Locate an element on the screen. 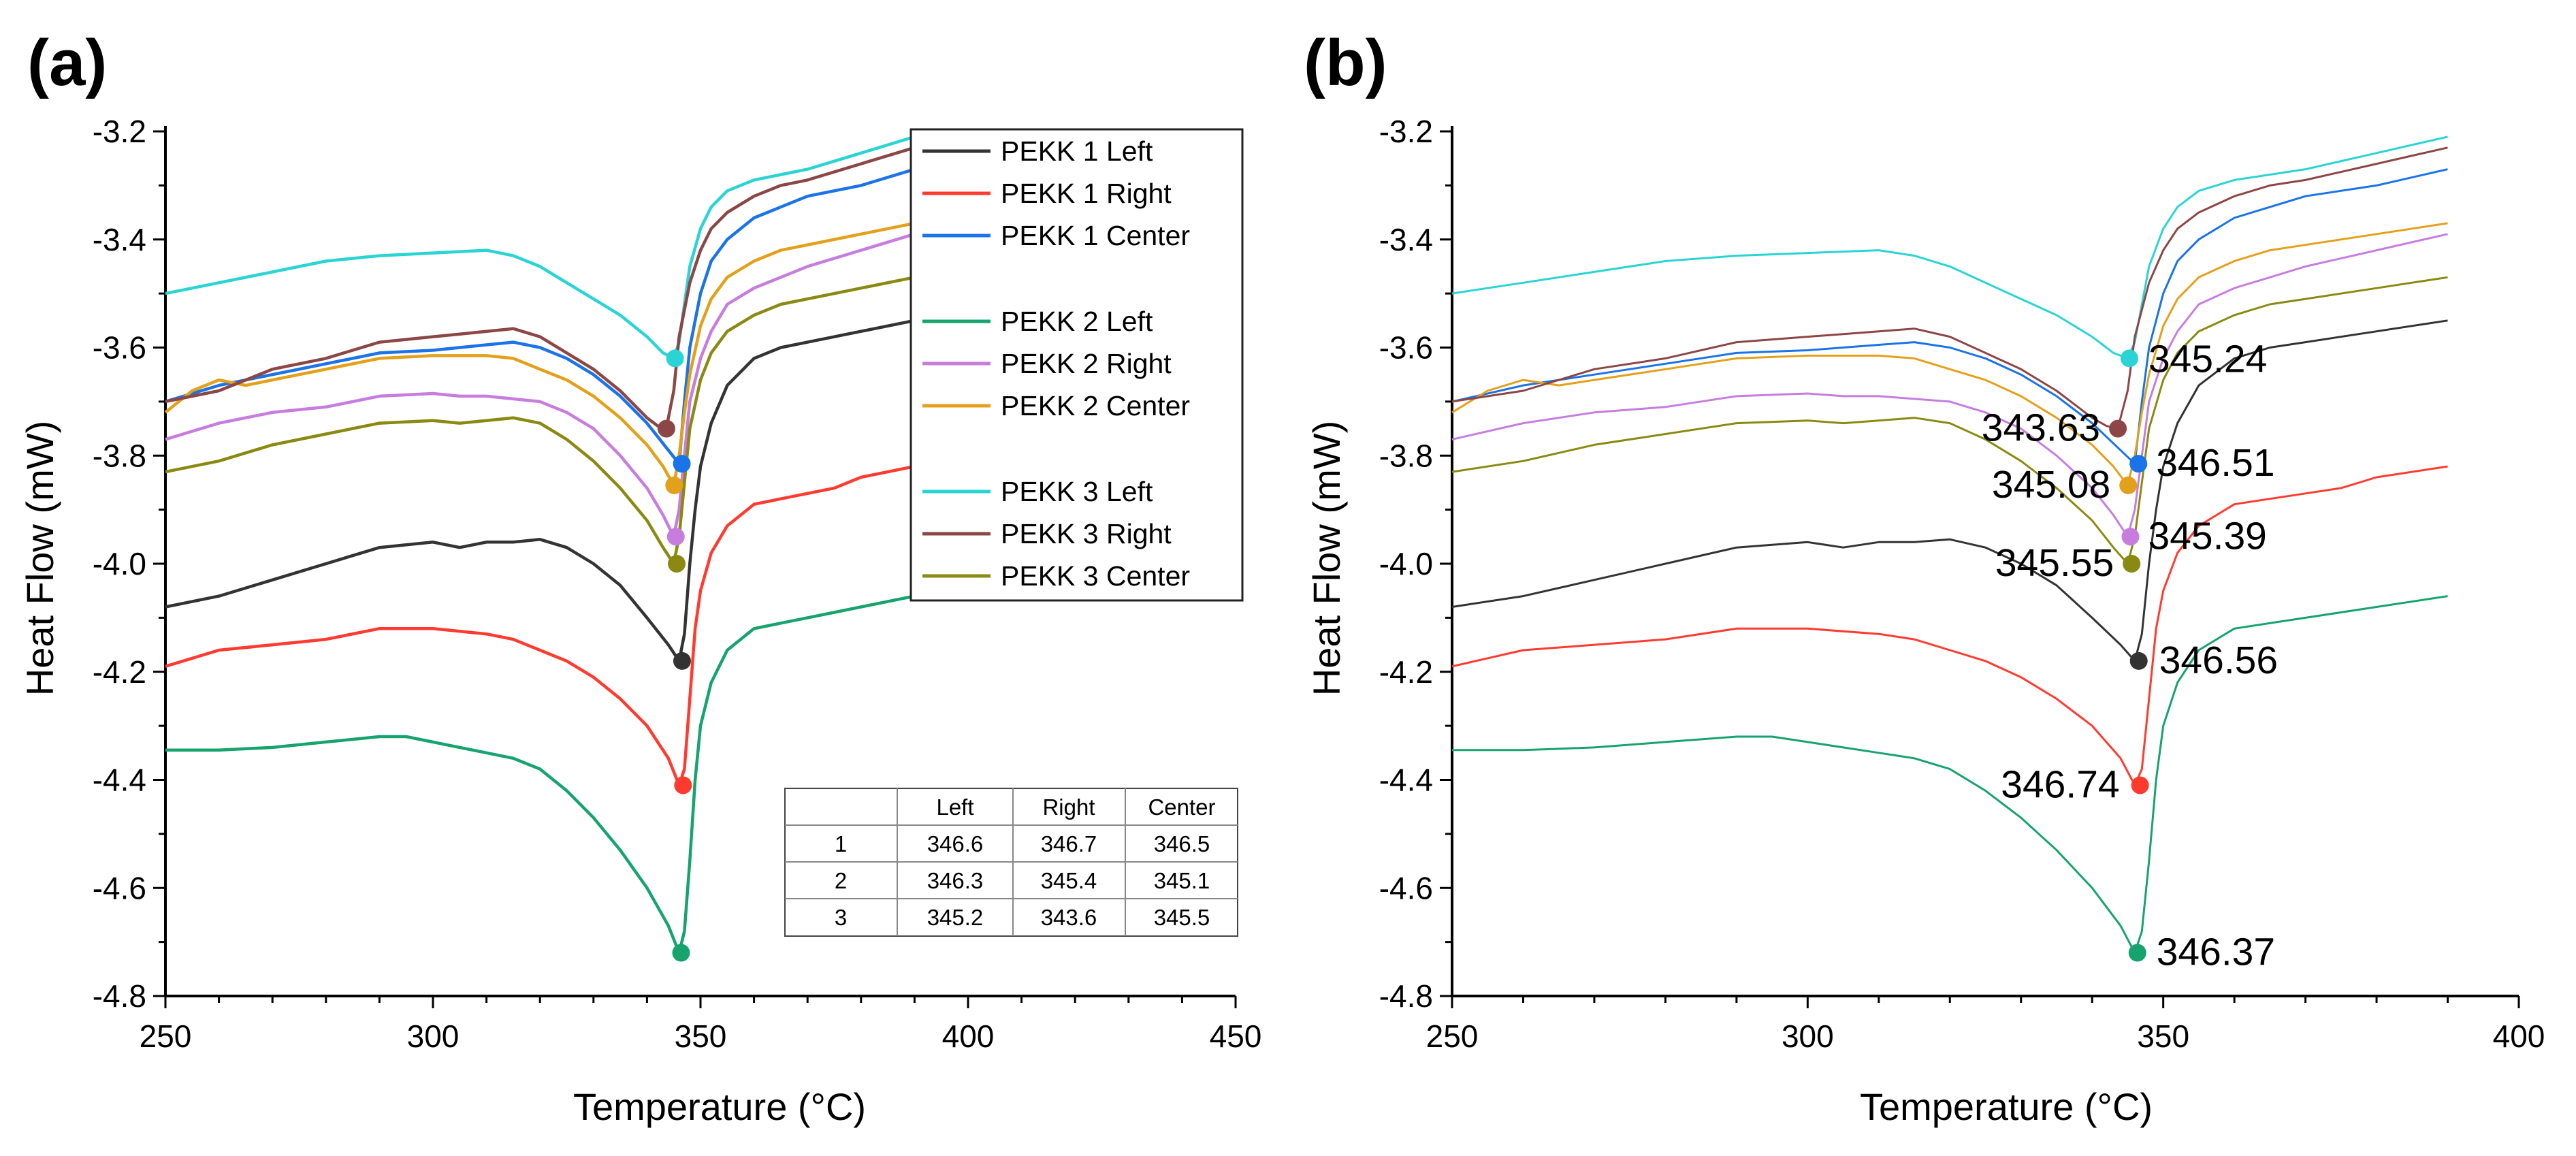 The width and height of the screenshot is (2576, 1156). legend-label: PEKK 1 Right is located at coordinates (1086, 193).